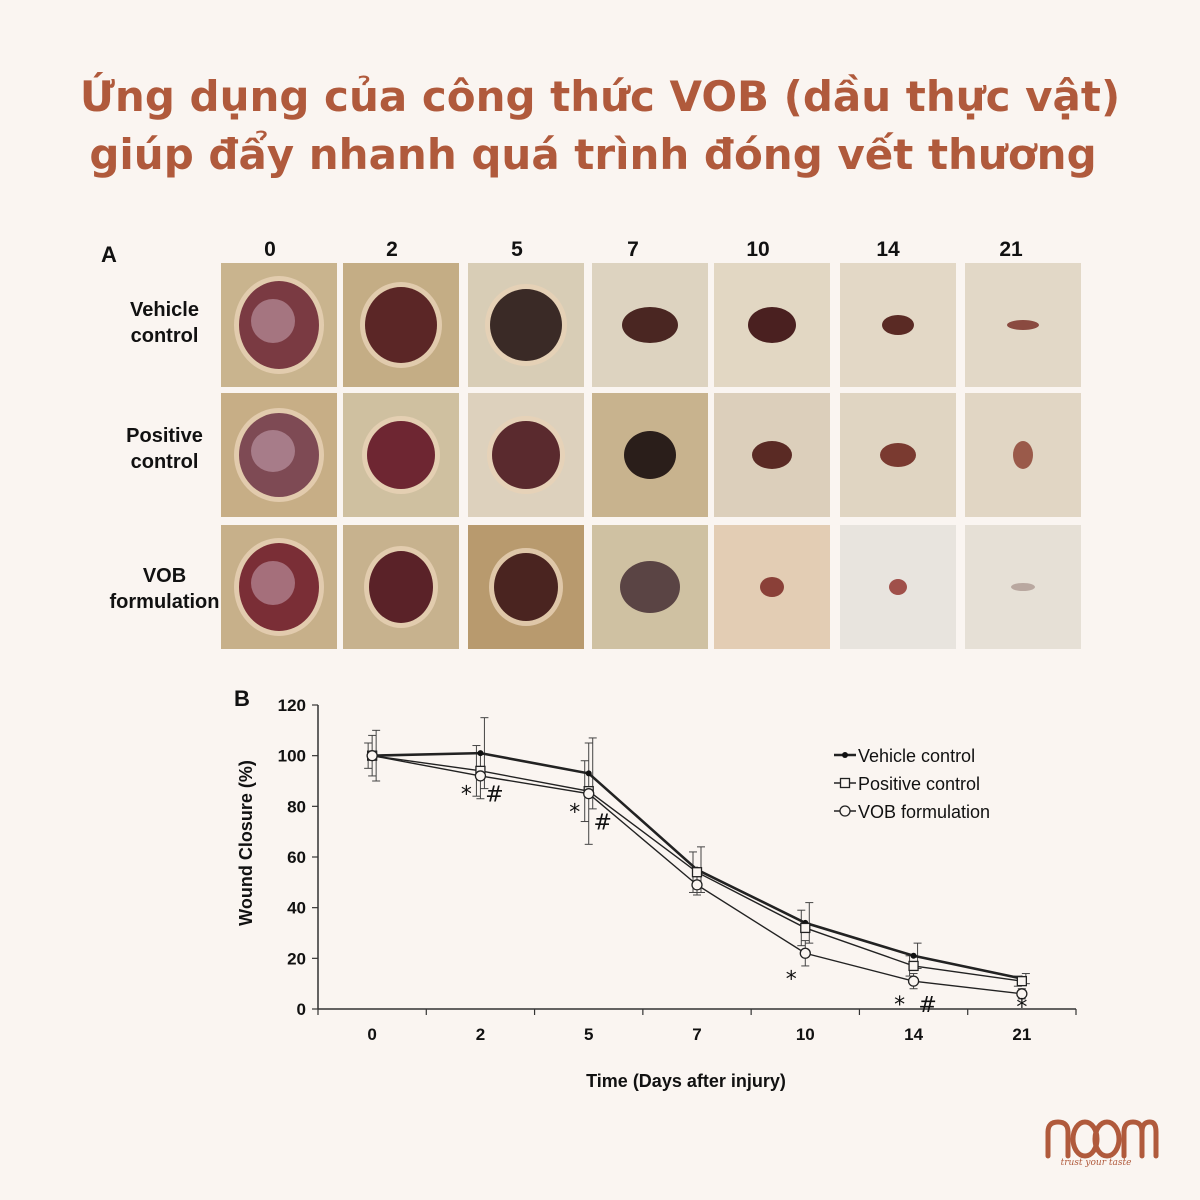 The image size is (1200, 1200). Describe the element at coordinates (588, 1034) in the screenshot. I see `x-tick-label: 5` at that location.